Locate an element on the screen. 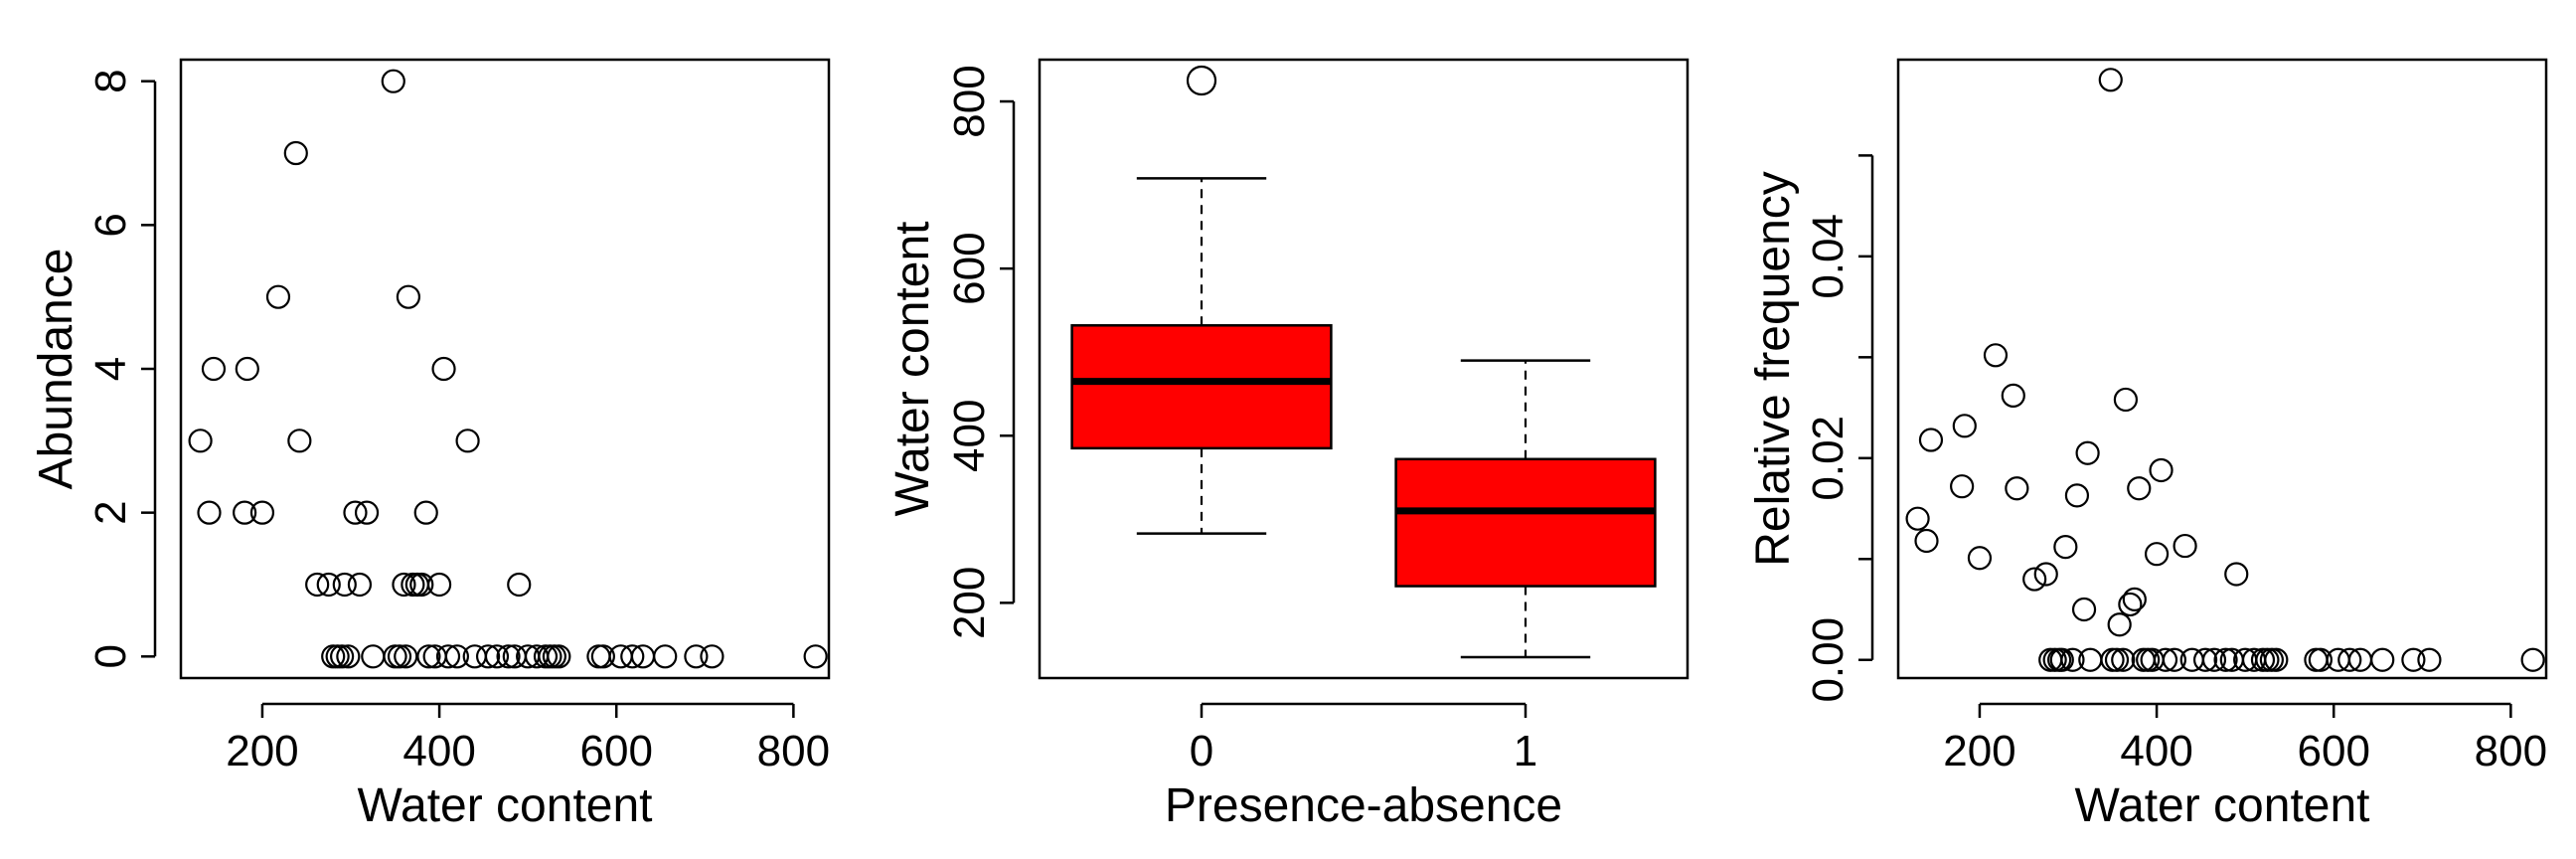  y-tick-label: 2 is located at coordinates (110, 512).